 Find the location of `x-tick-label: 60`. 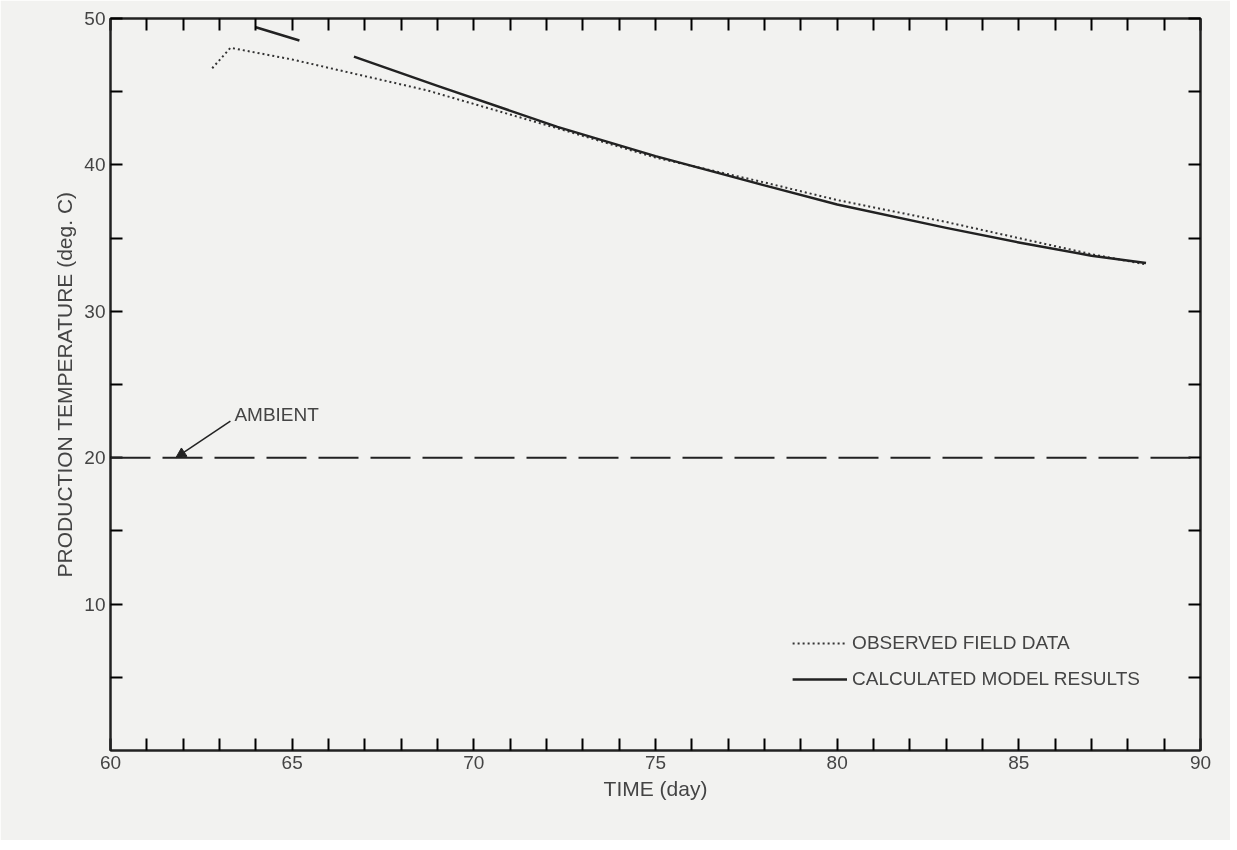

x-tick-label: 60 is located at coordinates (110, 762).